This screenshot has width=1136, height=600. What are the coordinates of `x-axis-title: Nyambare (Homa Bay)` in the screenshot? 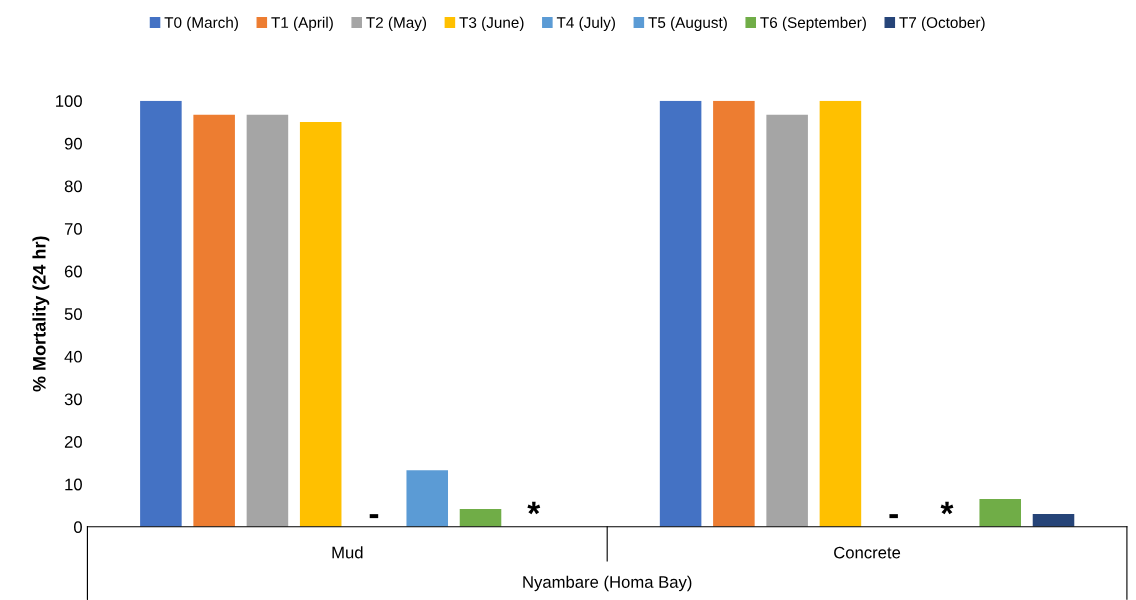 It's located at (607, 583).